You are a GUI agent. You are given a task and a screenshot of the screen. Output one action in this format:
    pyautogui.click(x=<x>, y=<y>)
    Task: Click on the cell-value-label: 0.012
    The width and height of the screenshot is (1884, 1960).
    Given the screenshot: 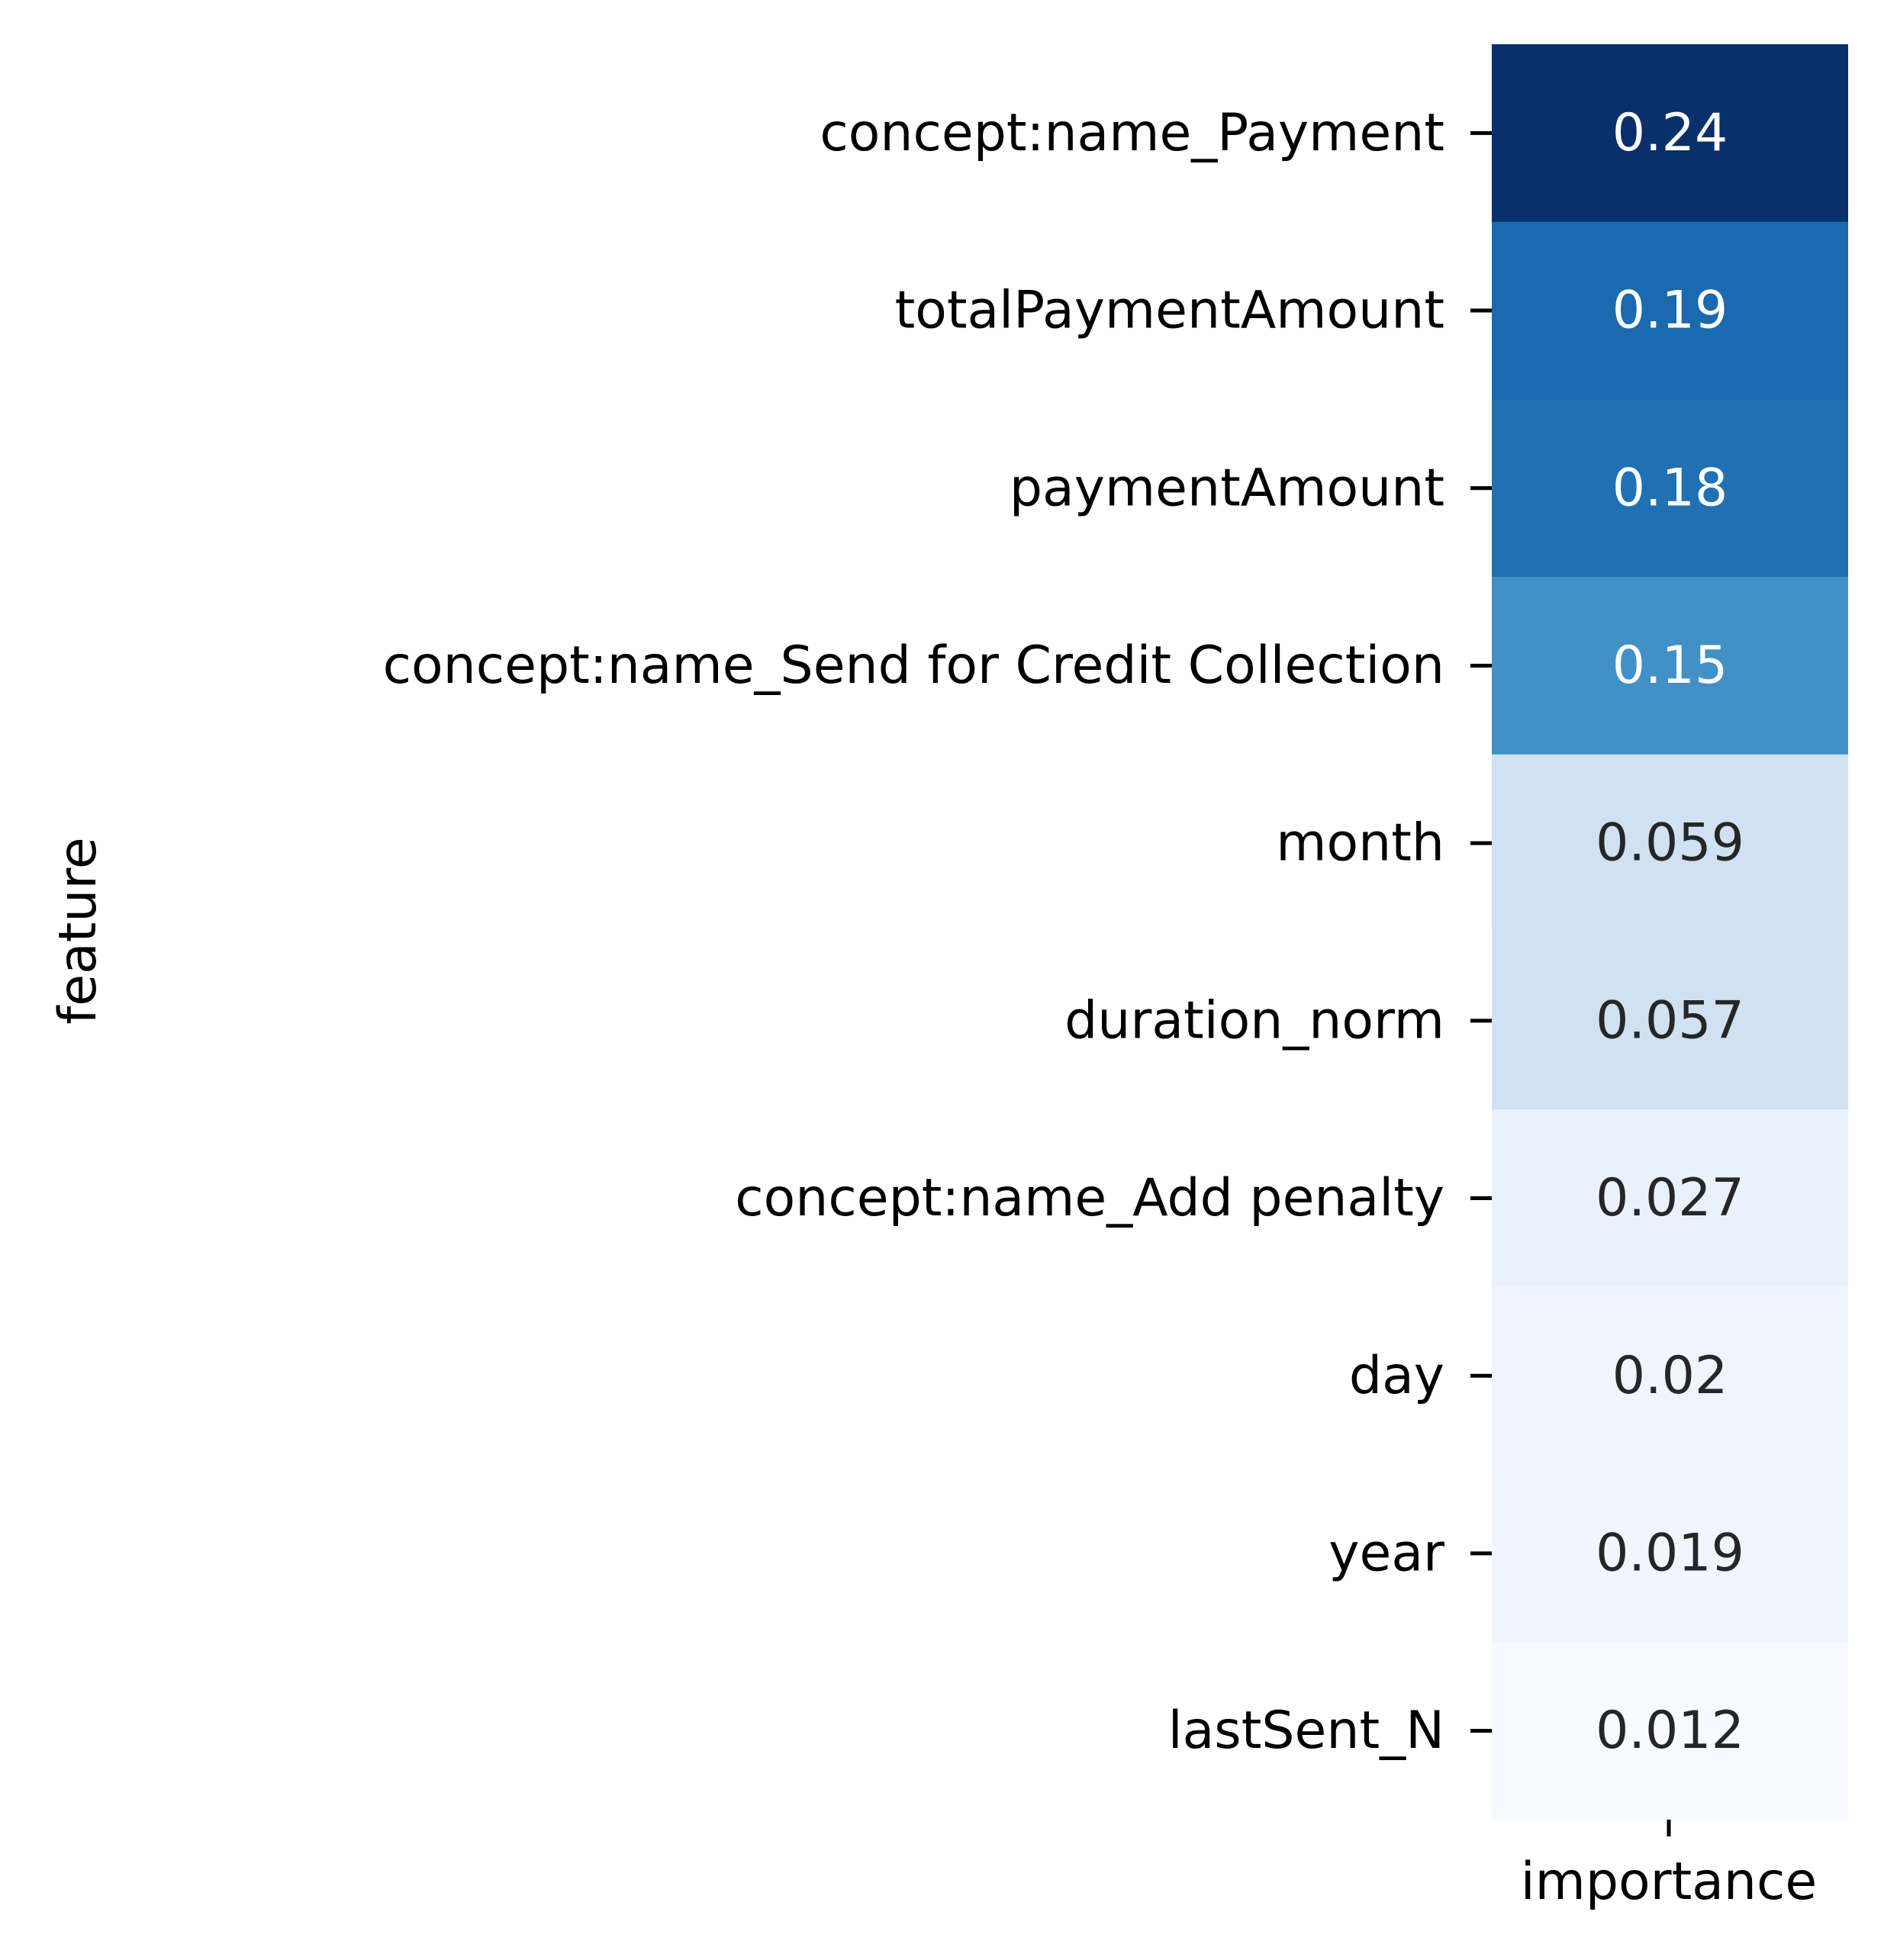 What is the action you would take?
    pyautogui.click(x=1670, y=1731)
    